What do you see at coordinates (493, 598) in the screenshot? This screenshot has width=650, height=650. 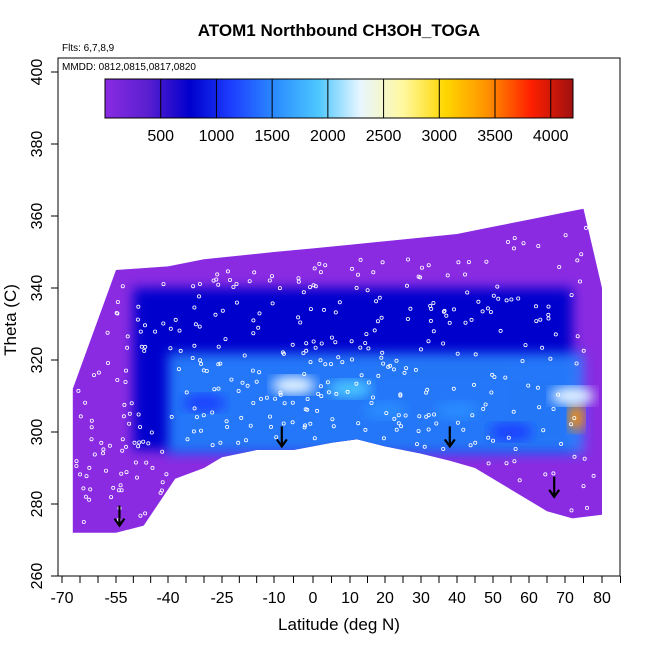 I see `x-tick-label: 50` at bounding box center [493, 598].